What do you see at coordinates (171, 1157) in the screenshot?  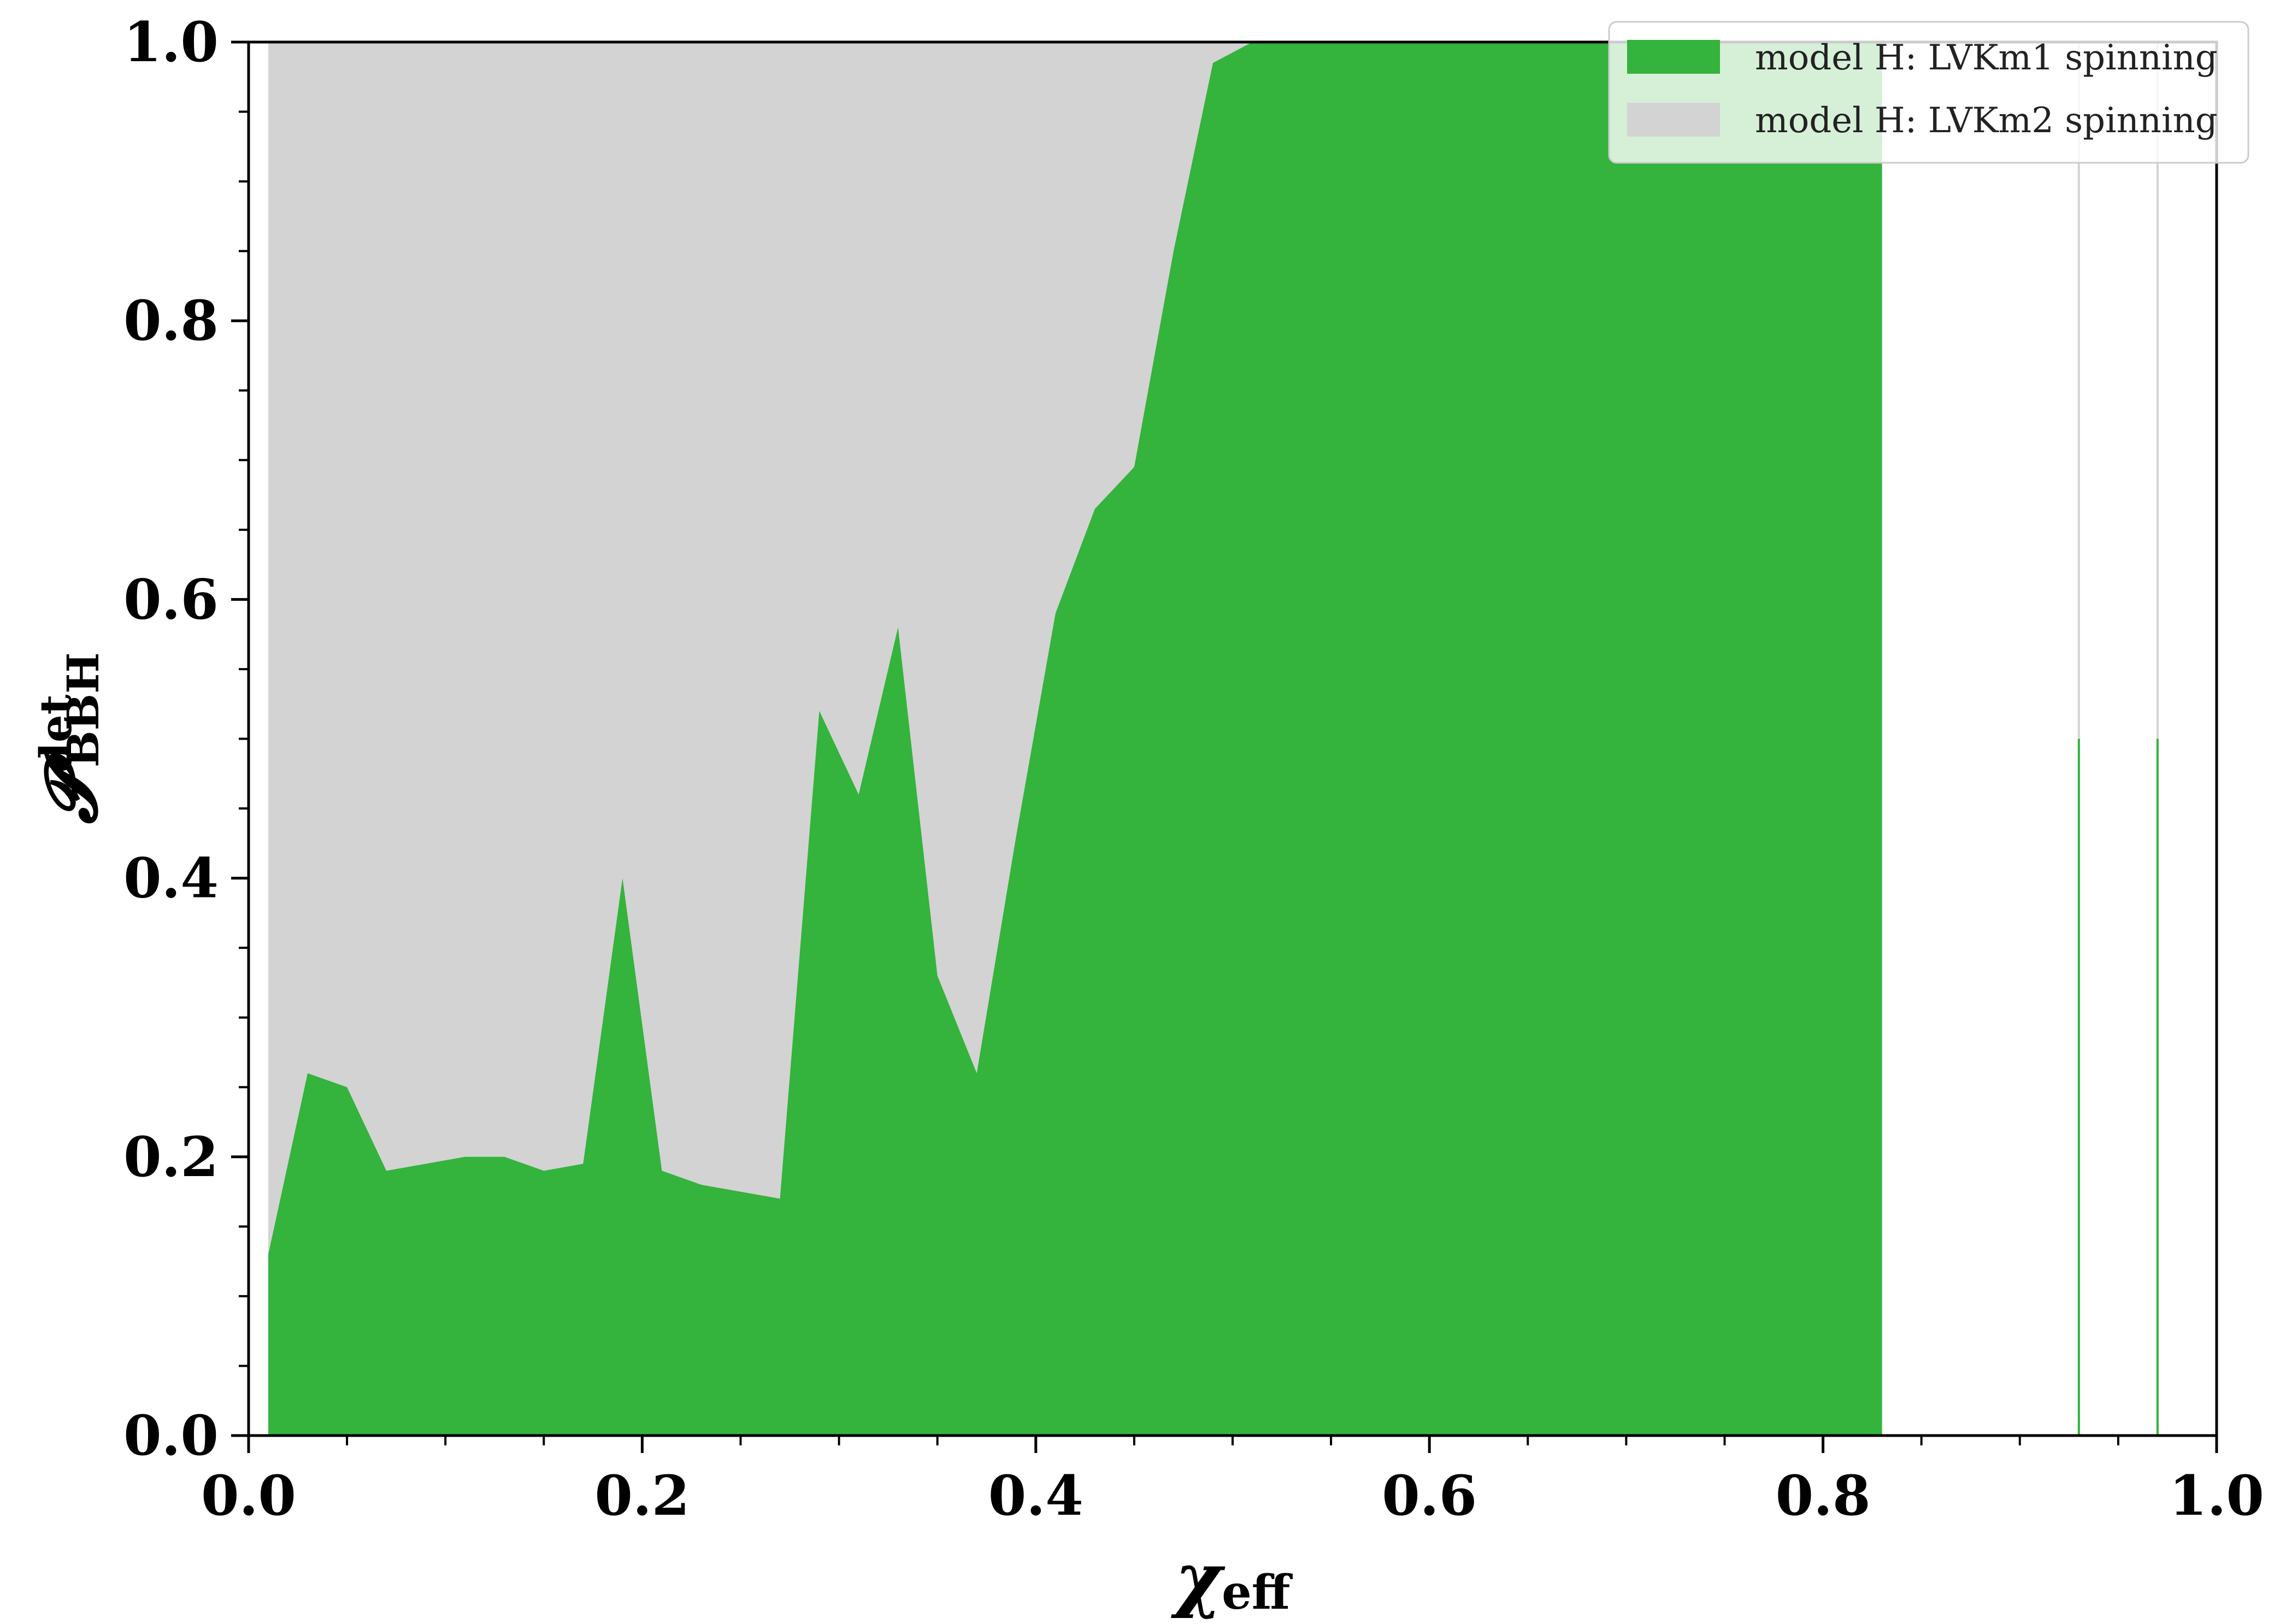 I see `y-tick-label: 0.2` at bounding box center [171, 1157].